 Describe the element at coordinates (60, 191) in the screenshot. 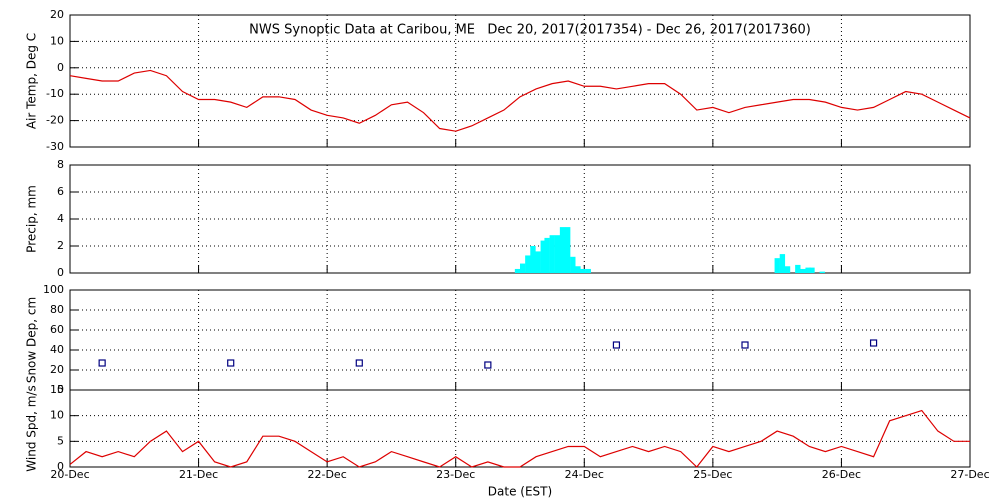

I see `y-tick-label: 6` at that location.